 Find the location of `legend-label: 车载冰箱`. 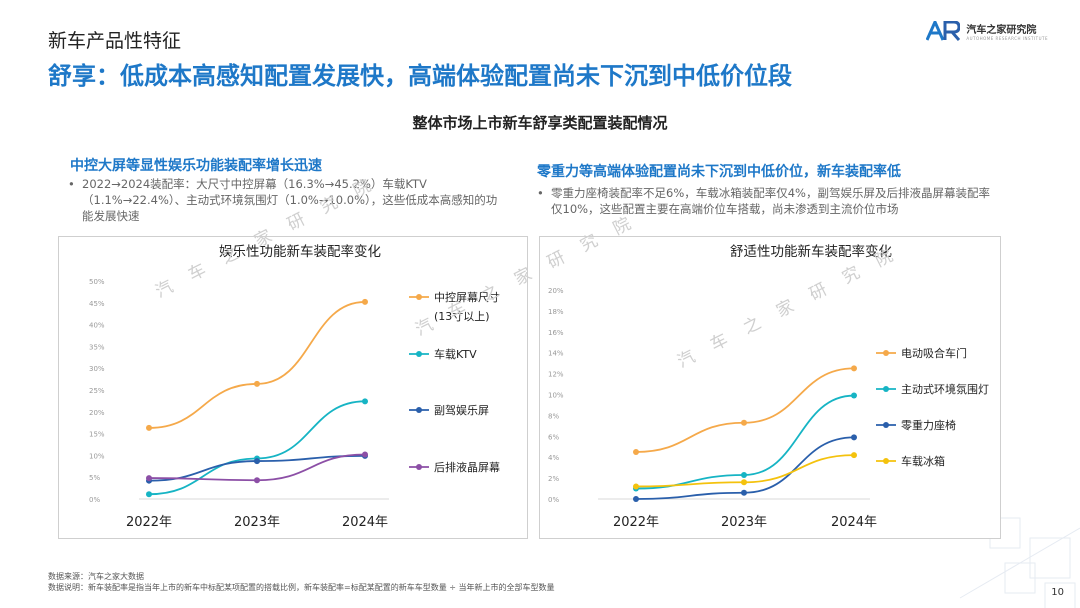

legend-label: 车载冰箱 is located at coordinates (923, 461).